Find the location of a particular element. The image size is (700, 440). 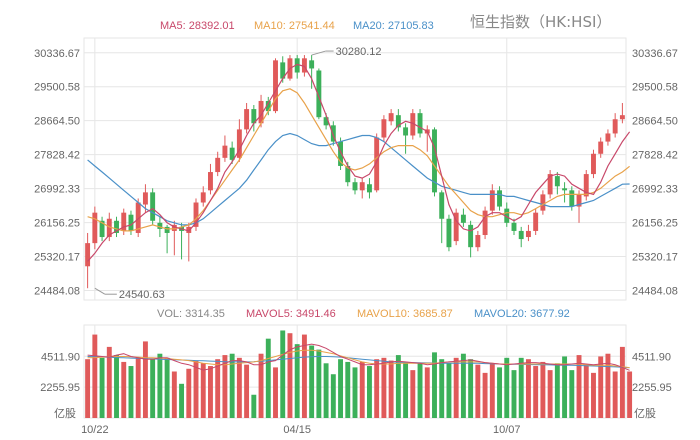

date-tick-label: 10/07 is located at coordinates (507, 430).